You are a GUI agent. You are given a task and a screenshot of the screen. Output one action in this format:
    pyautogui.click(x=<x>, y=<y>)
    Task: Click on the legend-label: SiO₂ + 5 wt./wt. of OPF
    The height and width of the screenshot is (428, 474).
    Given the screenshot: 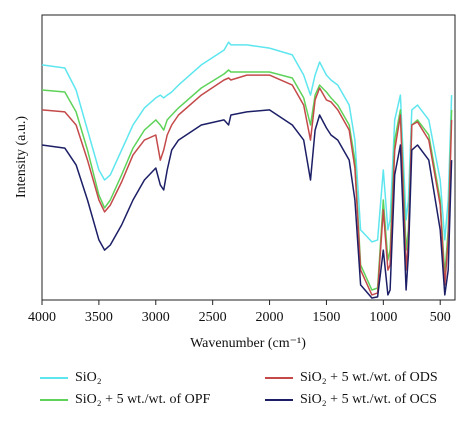 What is the action you would take?
    pyautogui.click(x=143, y=399)
    